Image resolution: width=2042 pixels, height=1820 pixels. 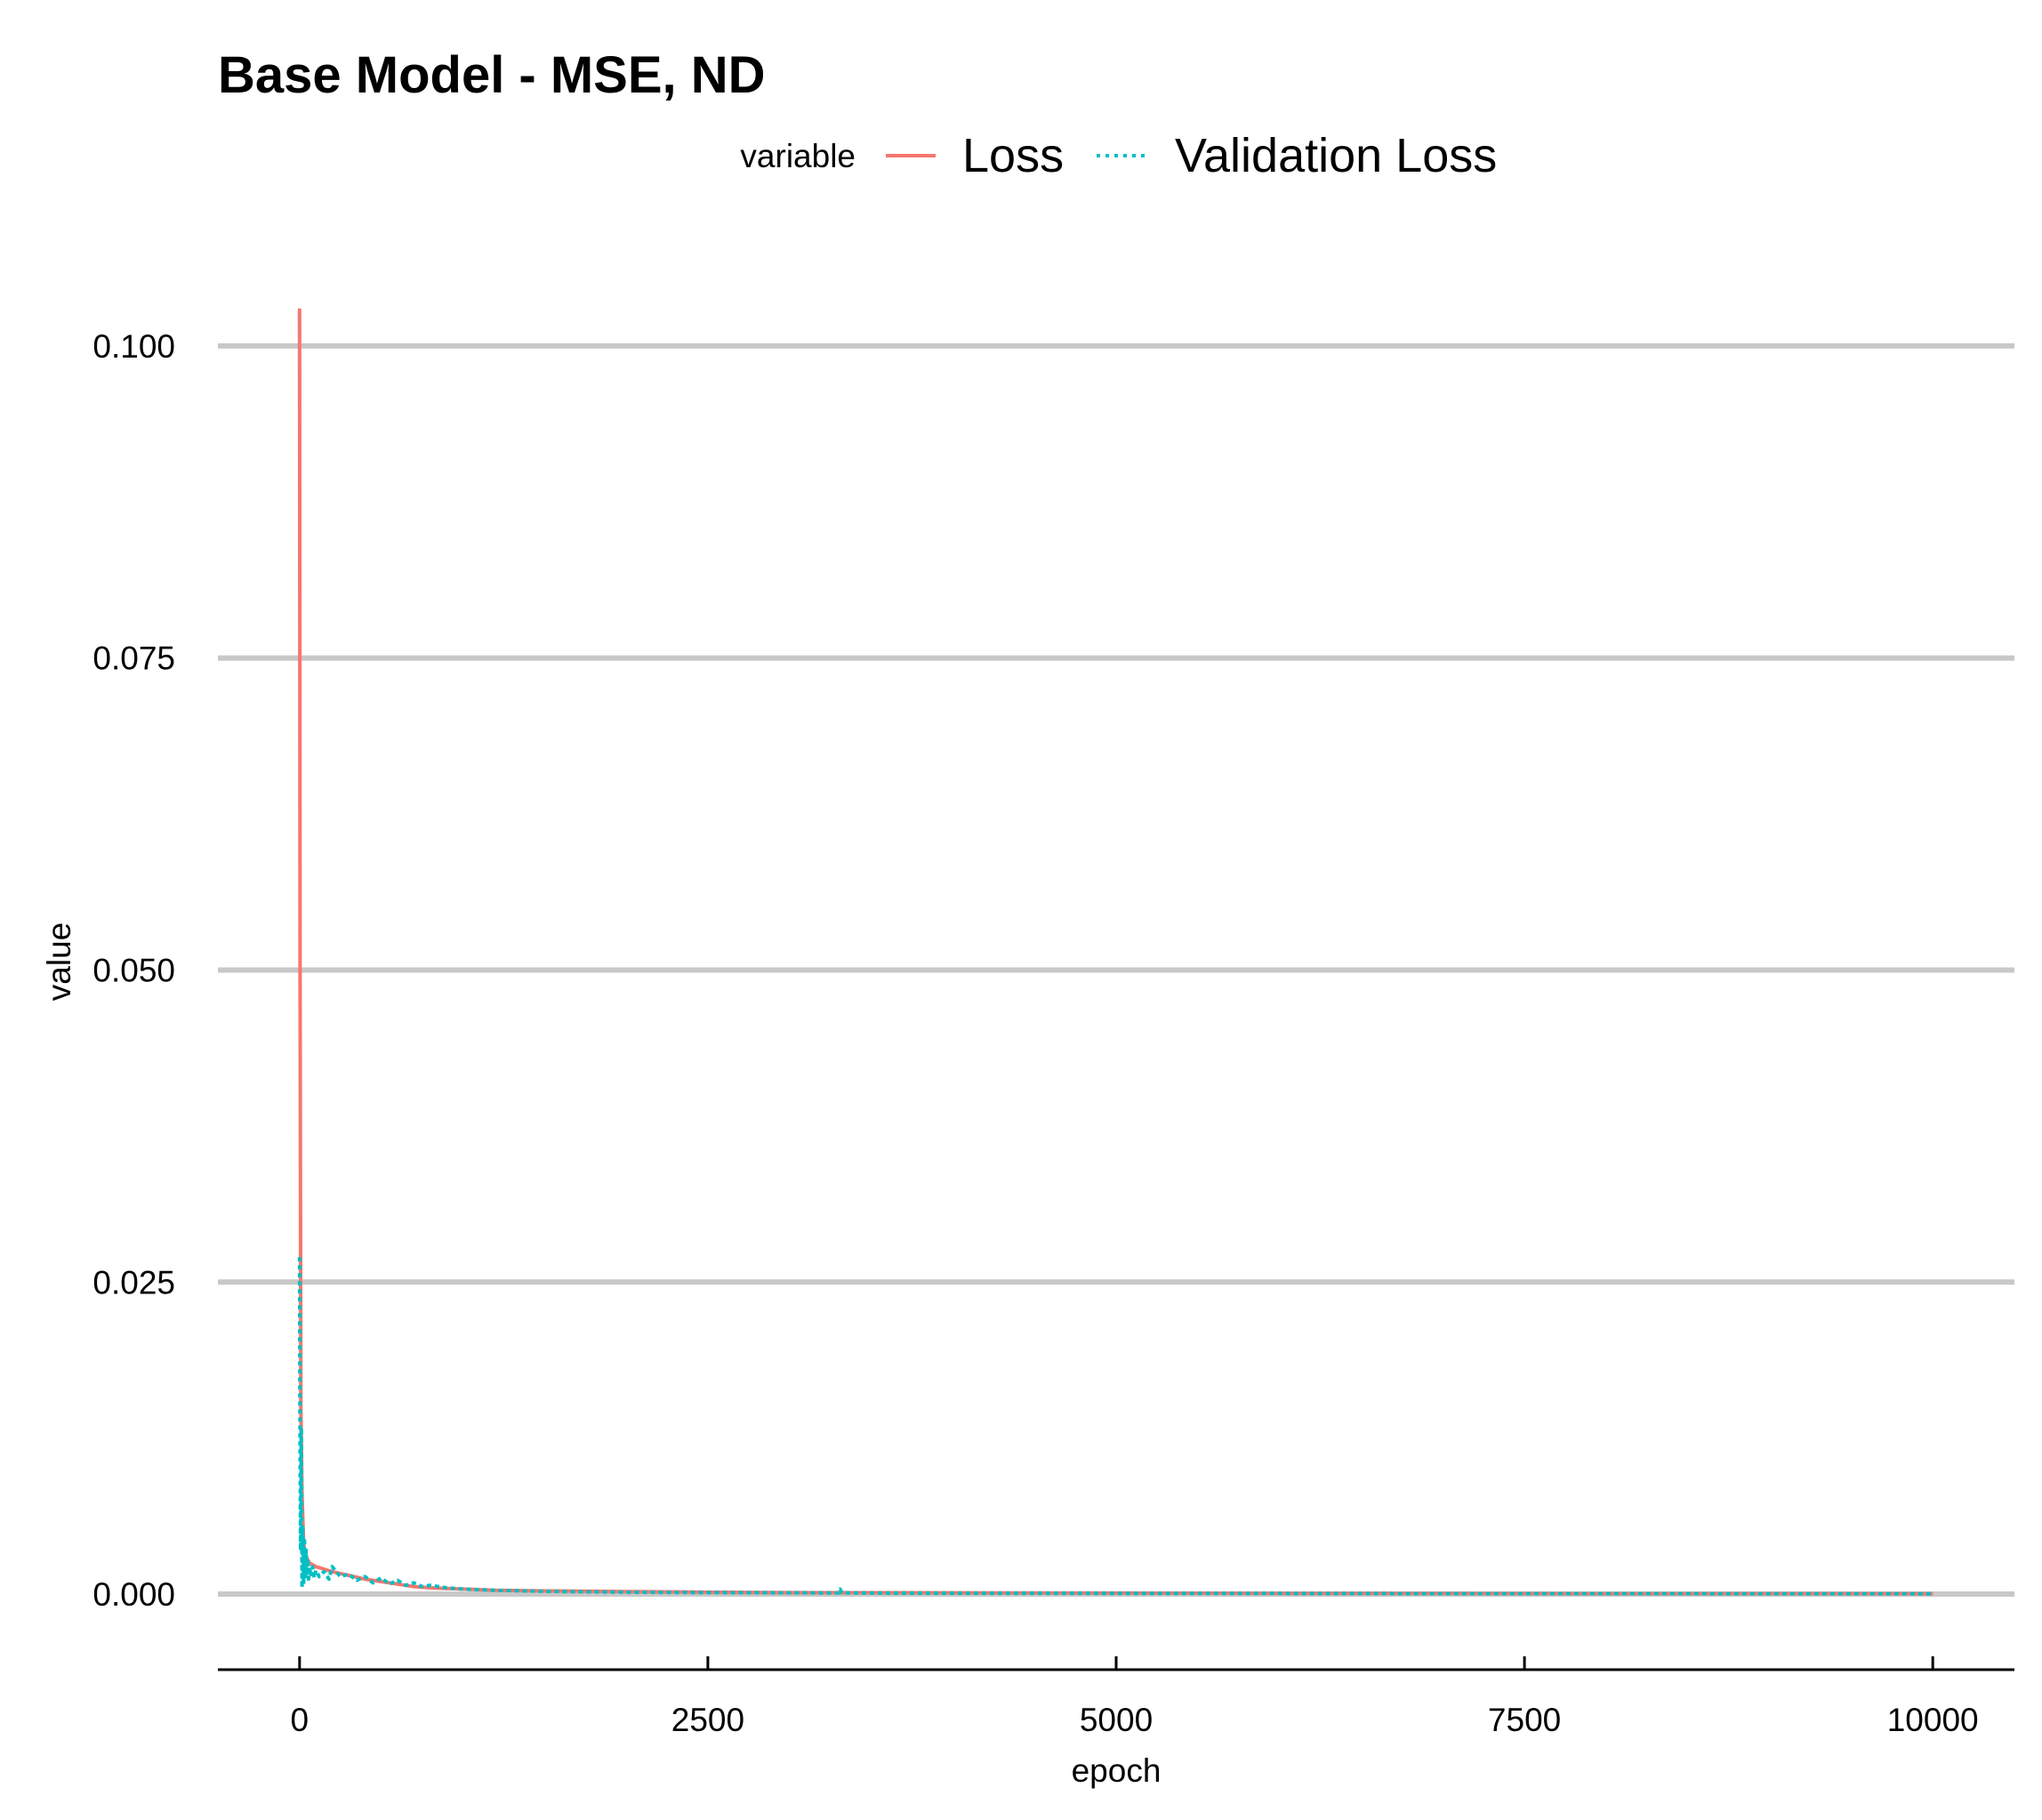 What do you see at coordinates (133, 970) in the screenshot?
I see `y-tick-label: 0.050` at bounding box center [133, 970].